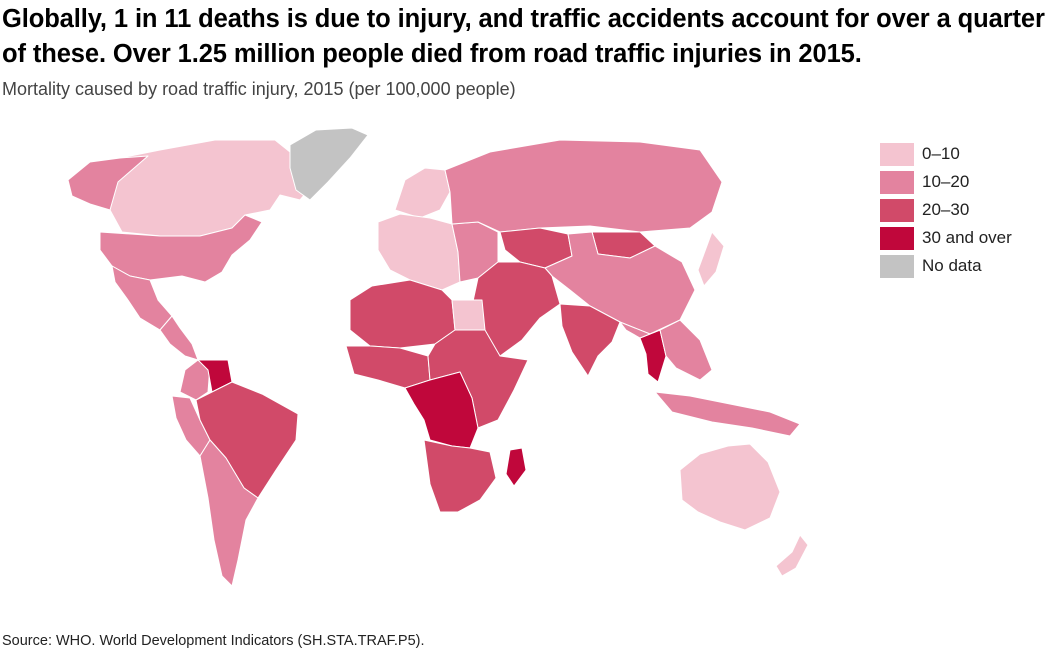  I want to click on legend-item: 20–30, so click(946, 210).